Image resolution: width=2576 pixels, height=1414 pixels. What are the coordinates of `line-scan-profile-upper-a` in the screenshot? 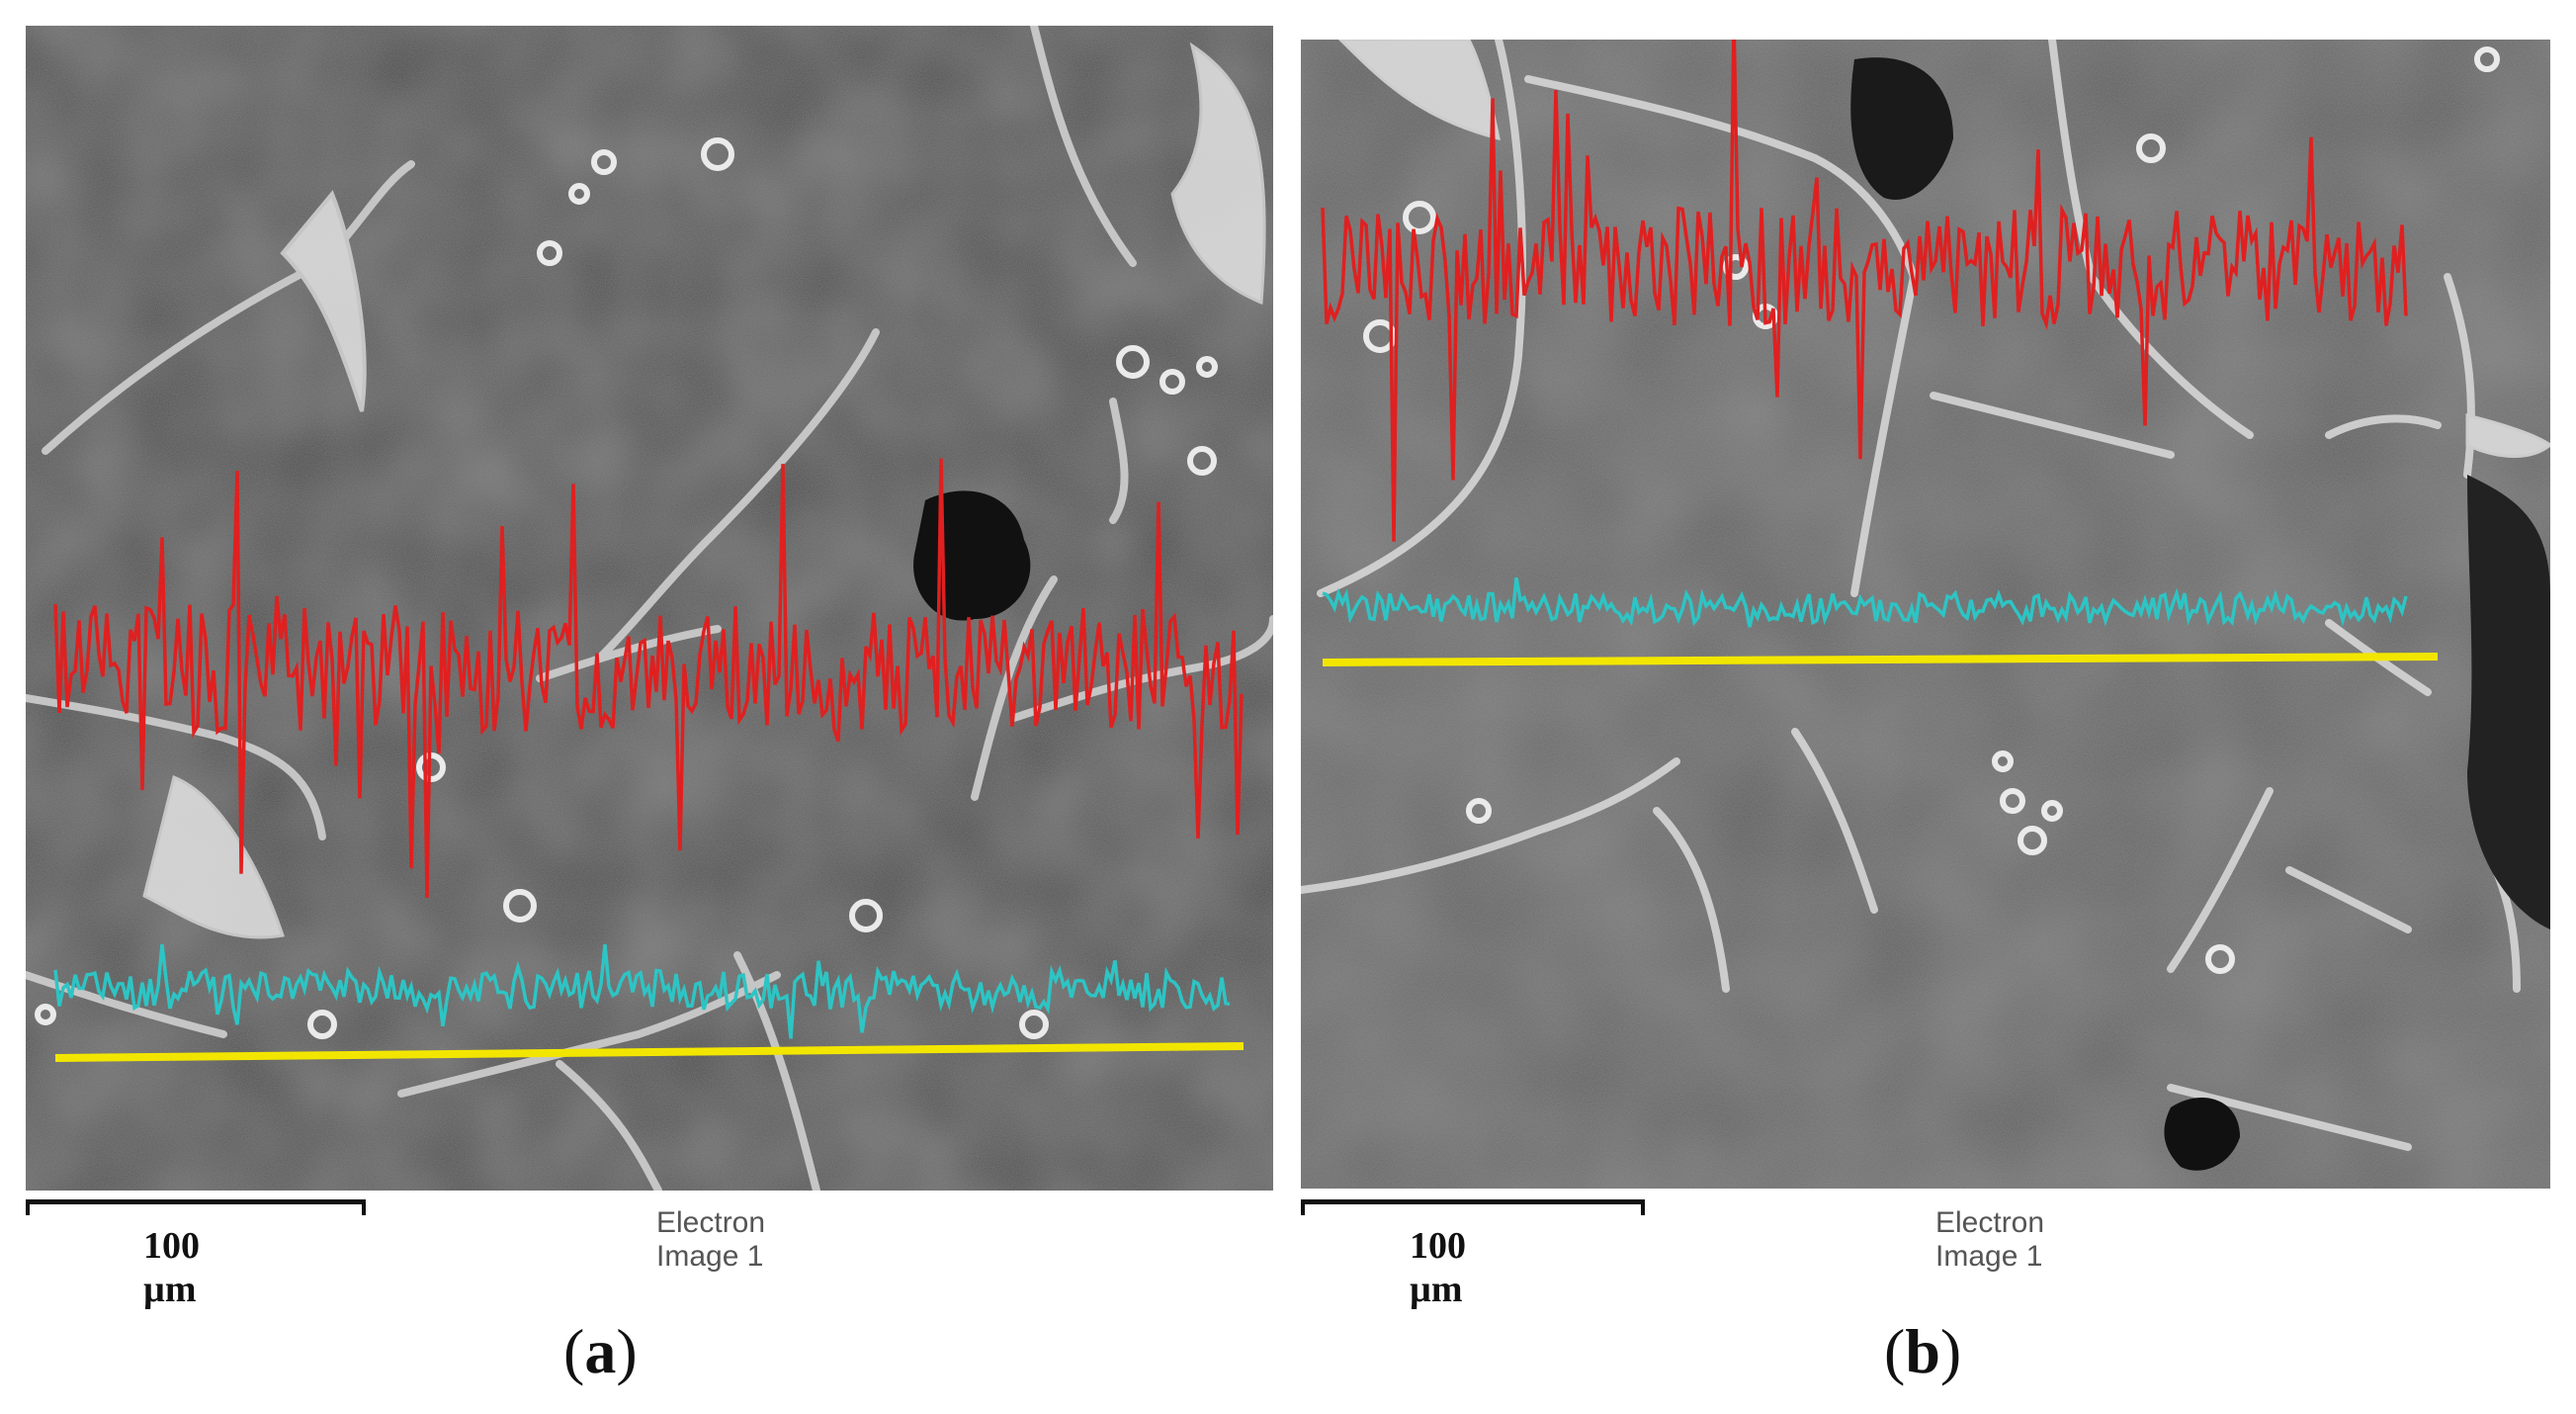 It's located at (648, 678).